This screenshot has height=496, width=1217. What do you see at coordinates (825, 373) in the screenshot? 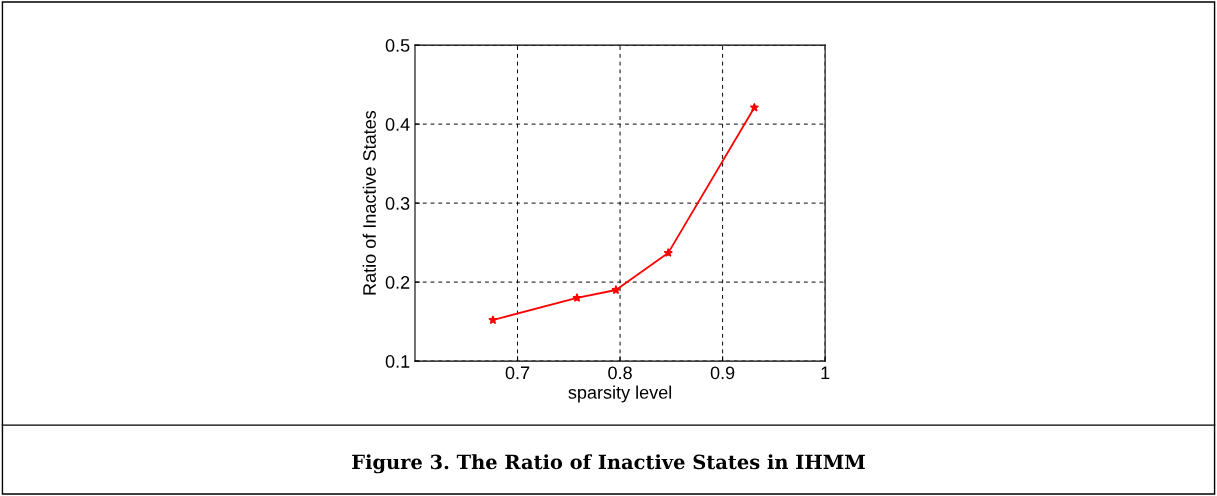
I see `x-tick-label: 1` at bounding box center [825, 373].